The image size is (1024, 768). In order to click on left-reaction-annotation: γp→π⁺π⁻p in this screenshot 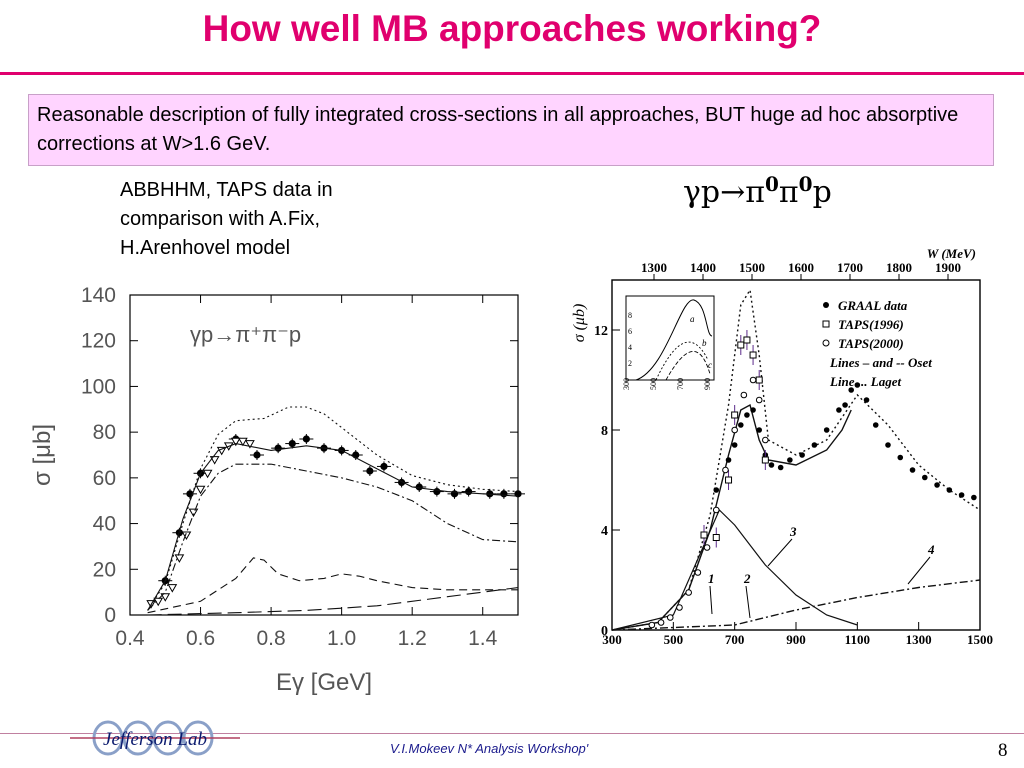, I will do `click(245, 334)`.